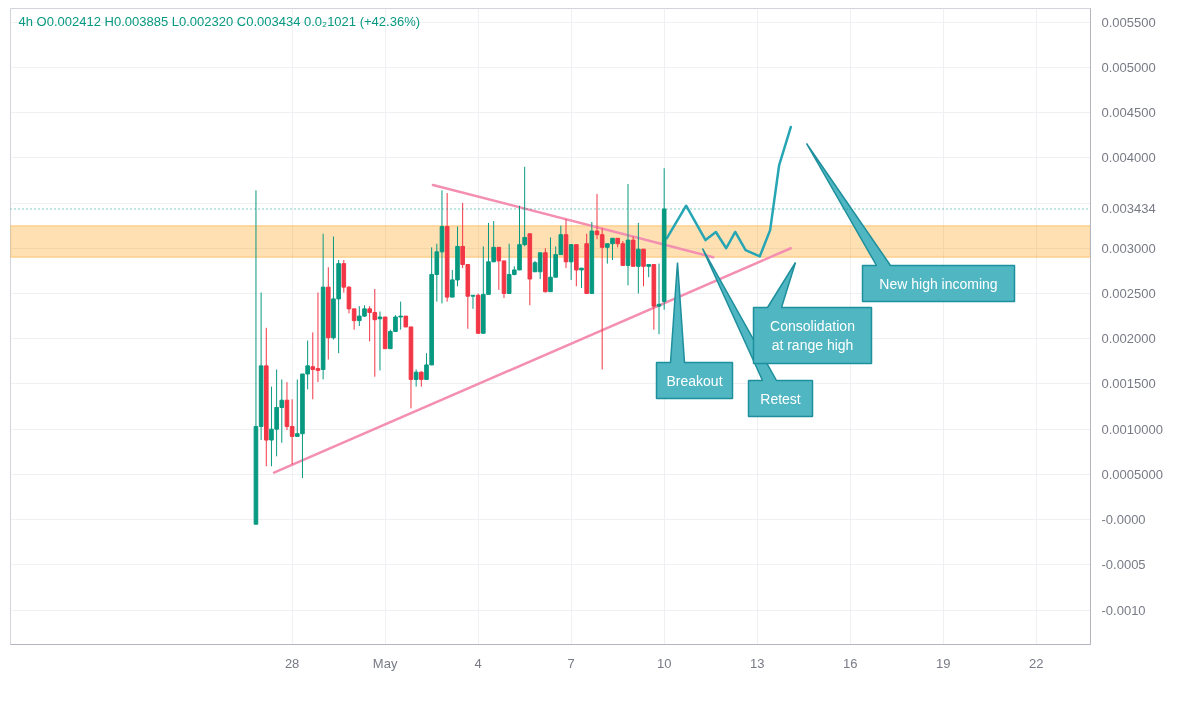 The width and height of the screenshot is (1200, 710). What do you see at coordinates (1128, 22) in the screenshot?
I see `y-tick-label: 0.005500` at bounding box center [1128, 22].